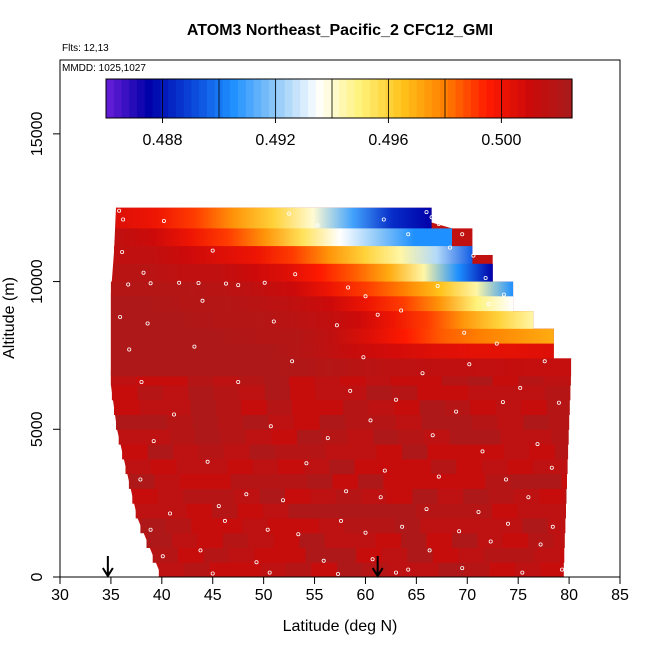 The height and width of the screenshot is (650, 650). What do you see at coordinates (340, 626) in the screenshot?
I see `x-axis-label: Latitude (deg N)` at bounding box center [340, 626].